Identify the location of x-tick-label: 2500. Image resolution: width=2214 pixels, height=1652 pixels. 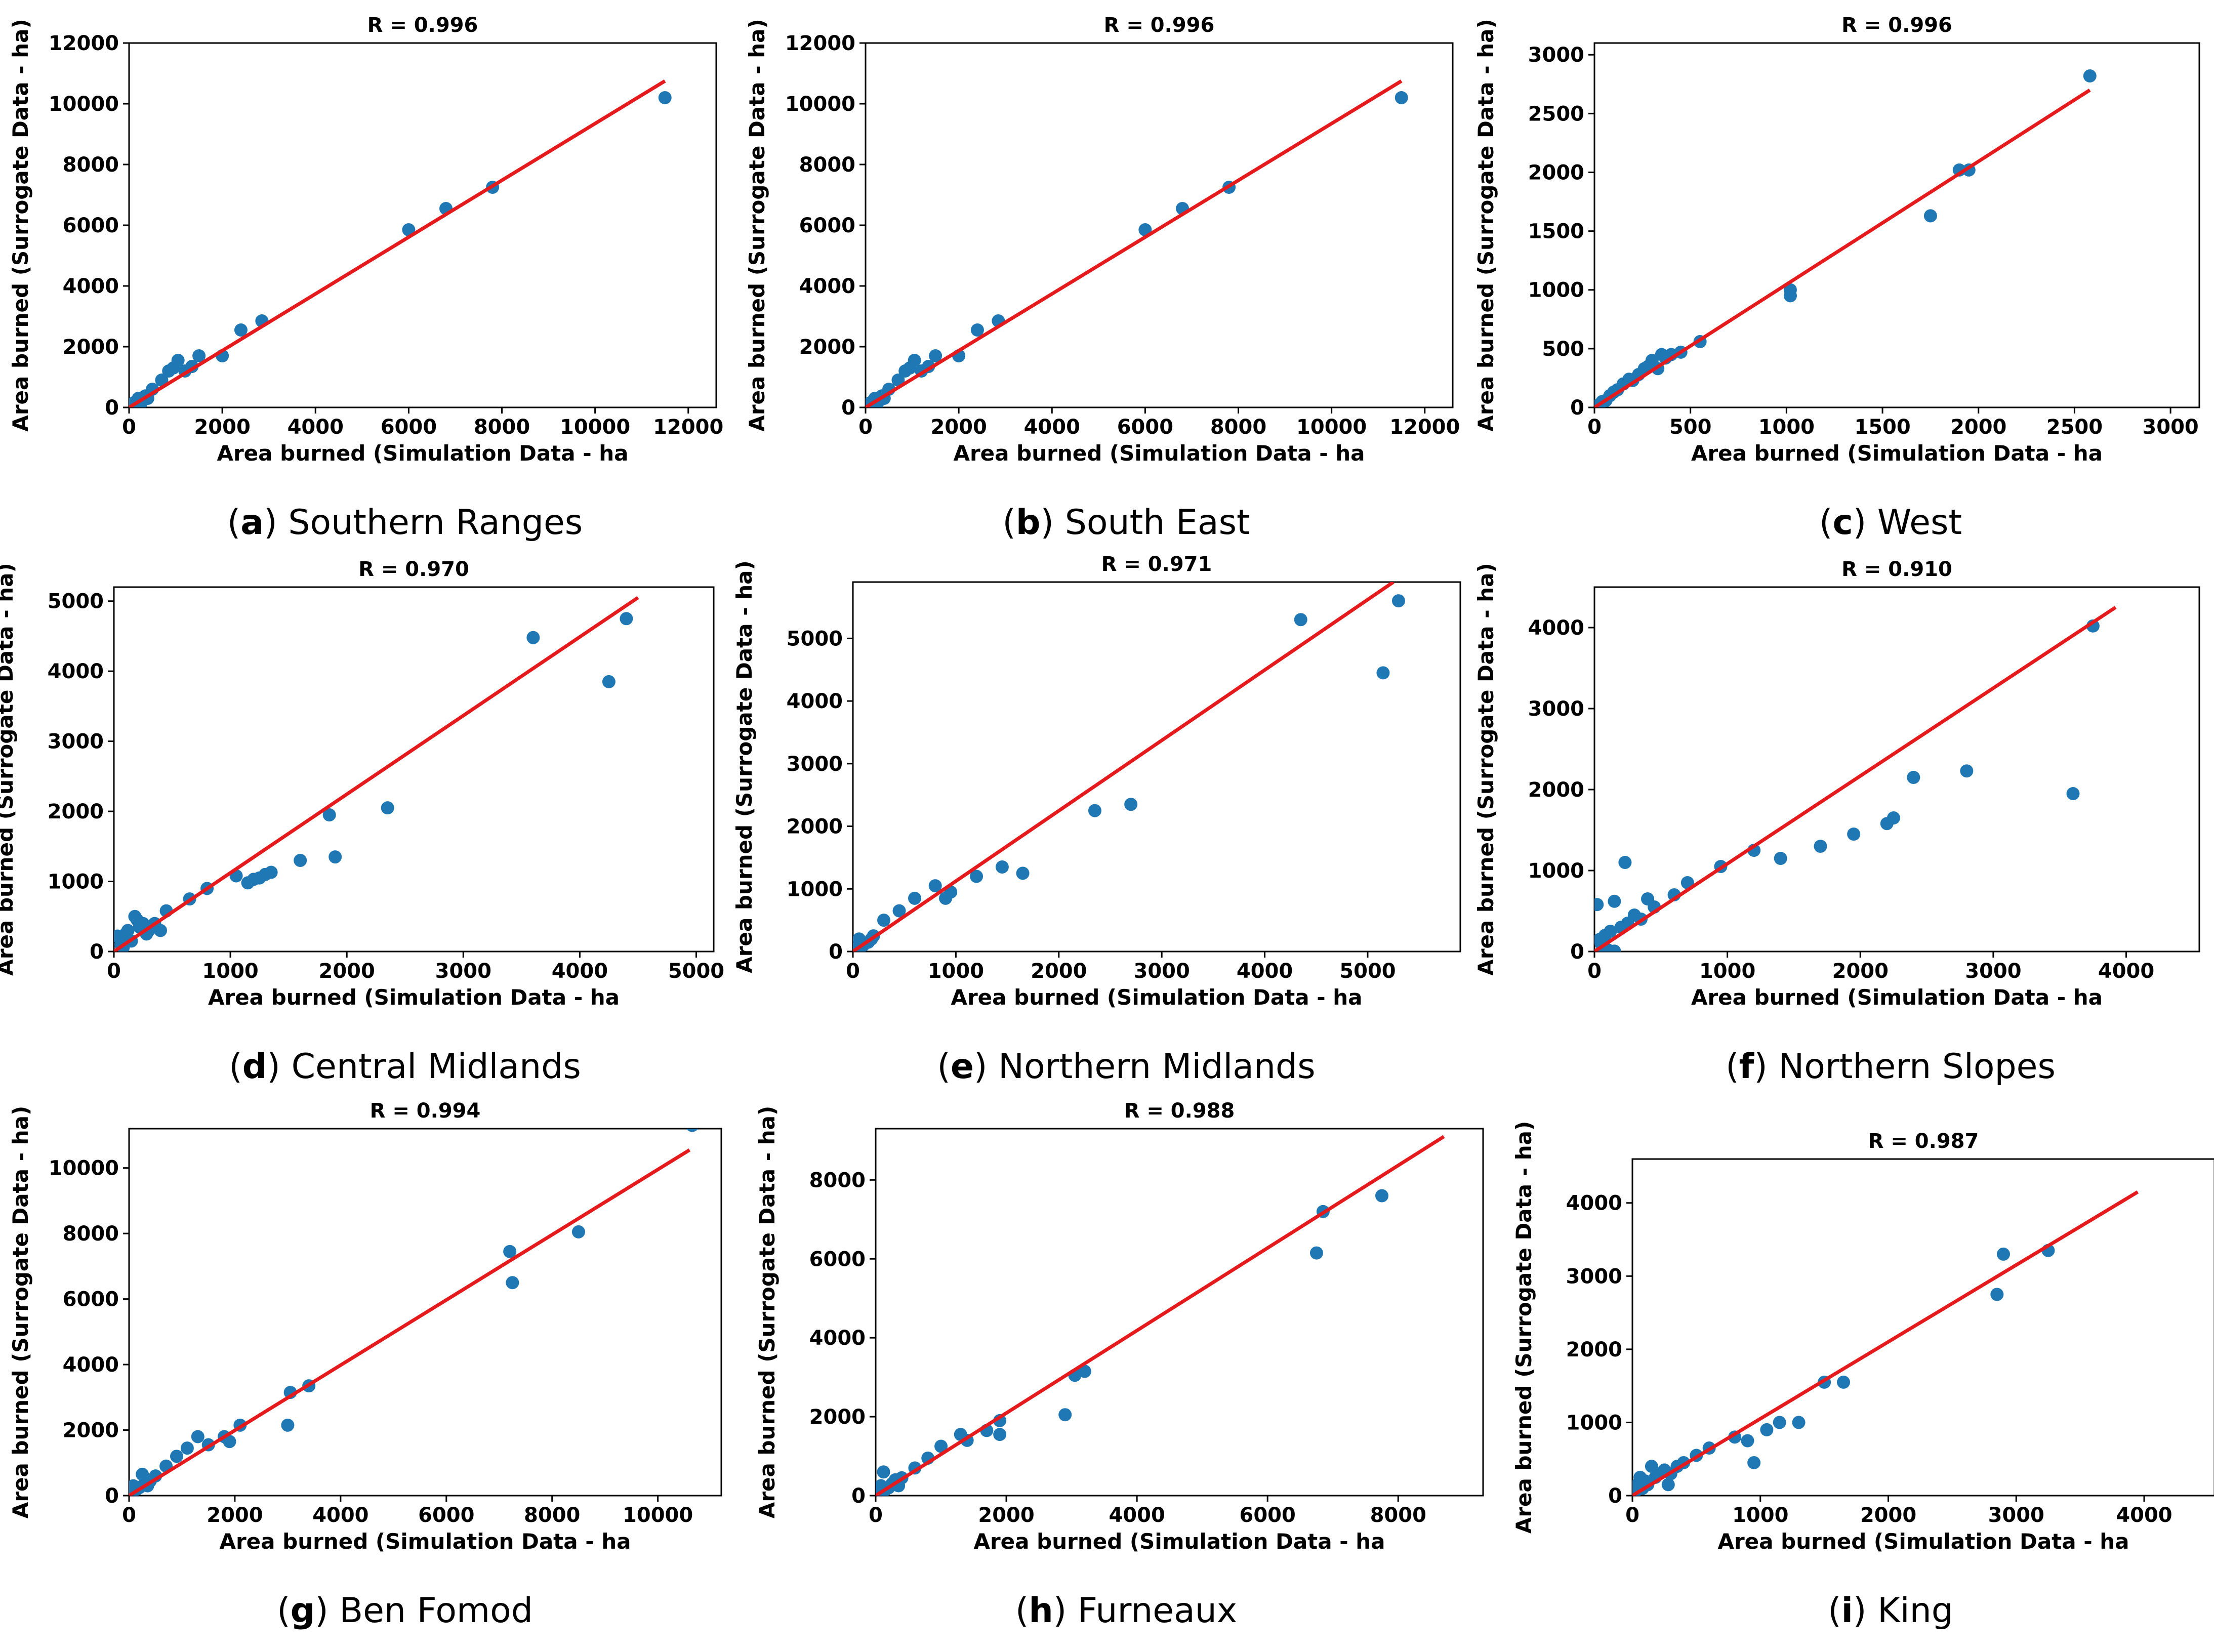
(2074, 427).